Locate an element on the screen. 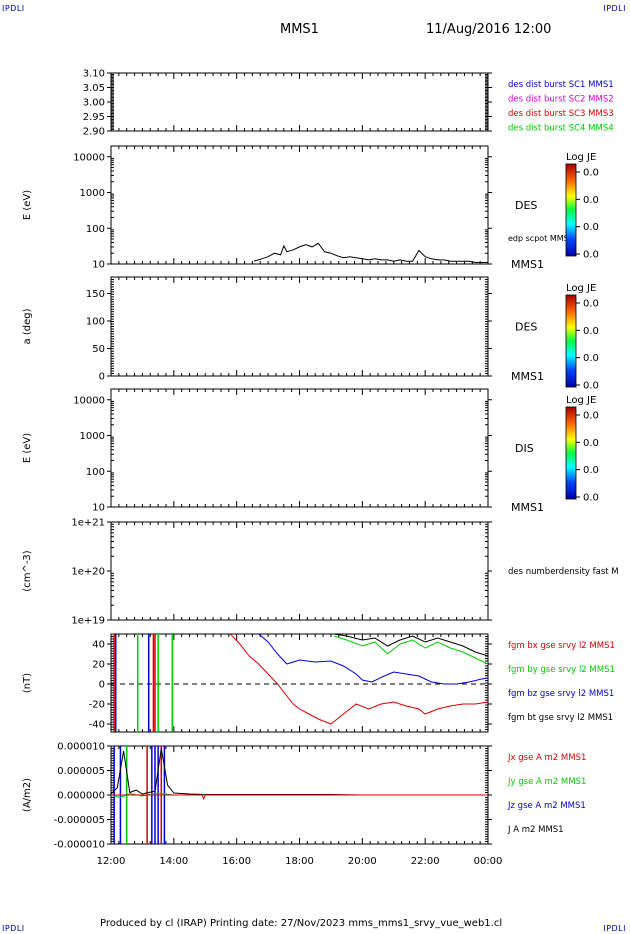 This screenshot has height=934, width=630. time-tick-label: 20:00 is located at coordinates (362, 861).